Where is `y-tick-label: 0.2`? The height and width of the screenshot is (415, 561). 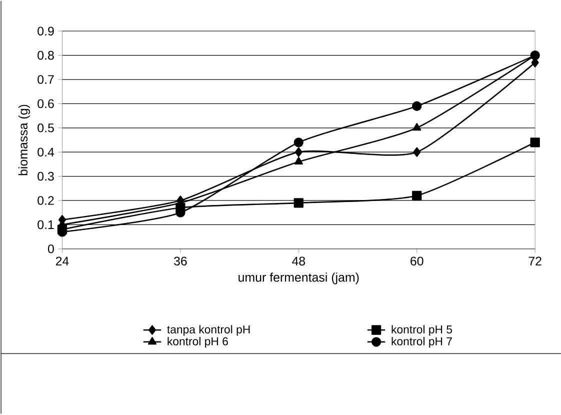
y-tick-label: 0.2 is located at coordinates (46, 200).